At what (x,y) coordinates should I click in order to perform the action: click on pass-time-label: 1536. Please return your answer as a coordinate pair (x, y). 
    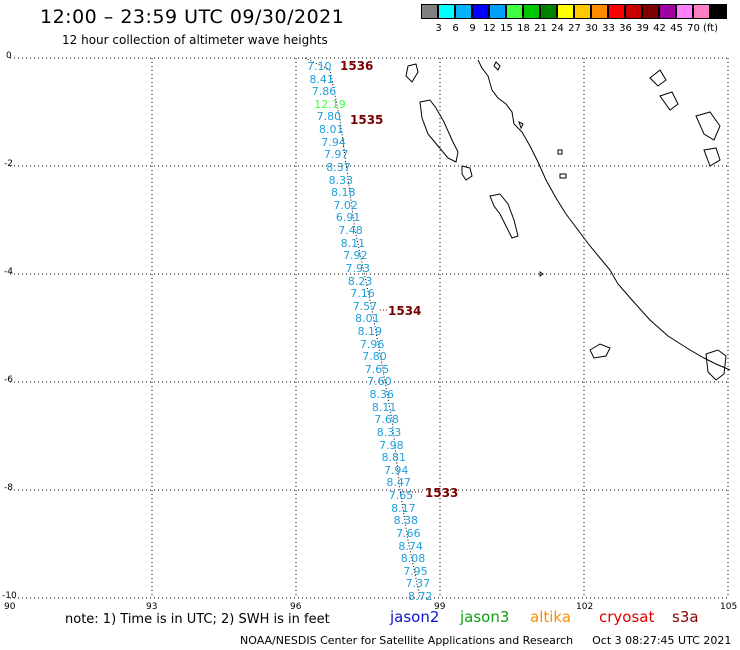
    Looking at the image, I should click on (357, 66).